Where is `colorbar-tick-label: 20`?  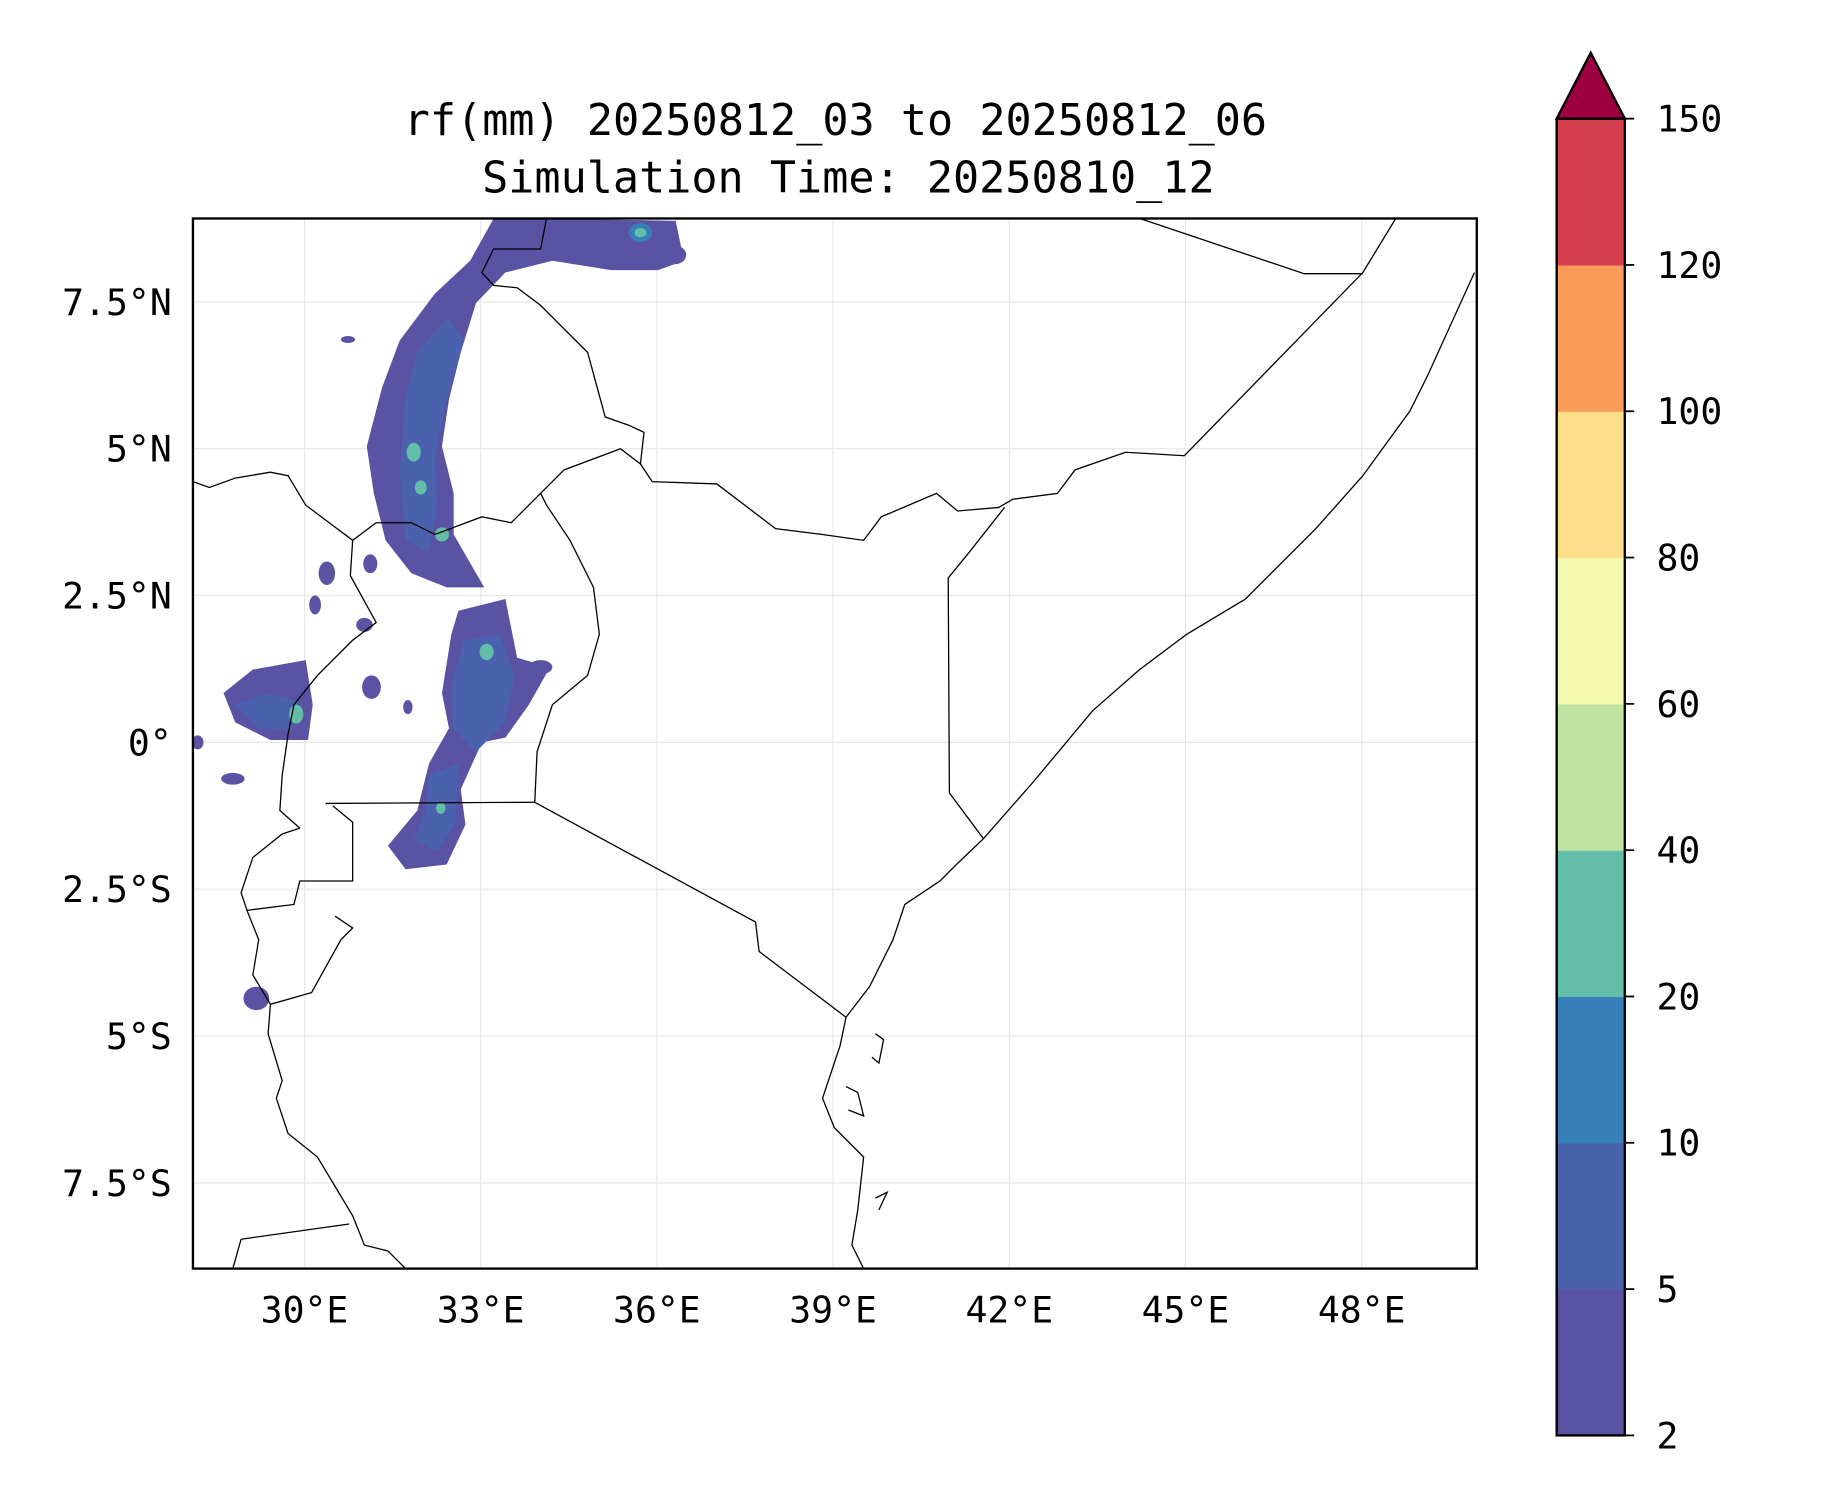
colorbar-tick-label: 20 is located at coordinates (1679, 996).